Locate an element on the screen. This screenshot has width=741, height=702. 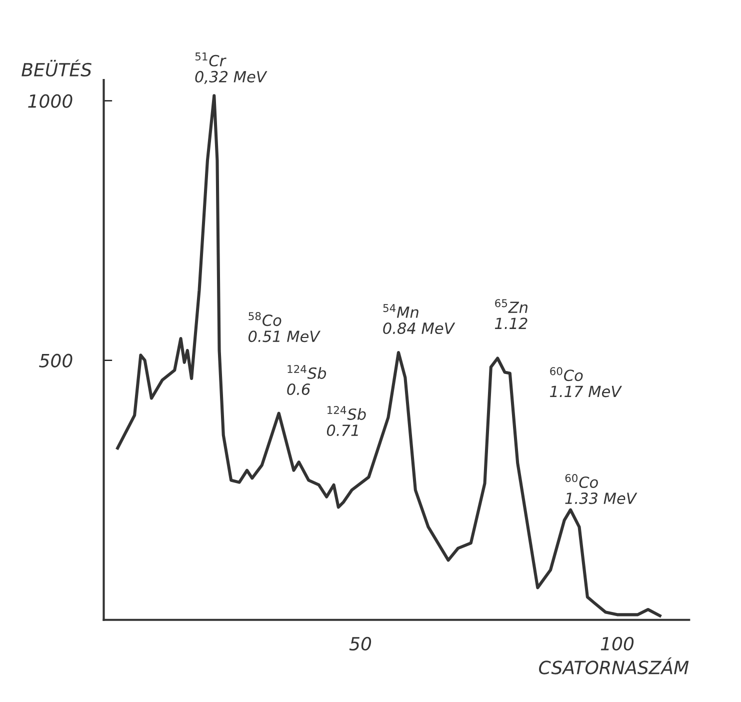
annotation: $^{124}$Sb 0.71 is located at coordinates (346, 421).